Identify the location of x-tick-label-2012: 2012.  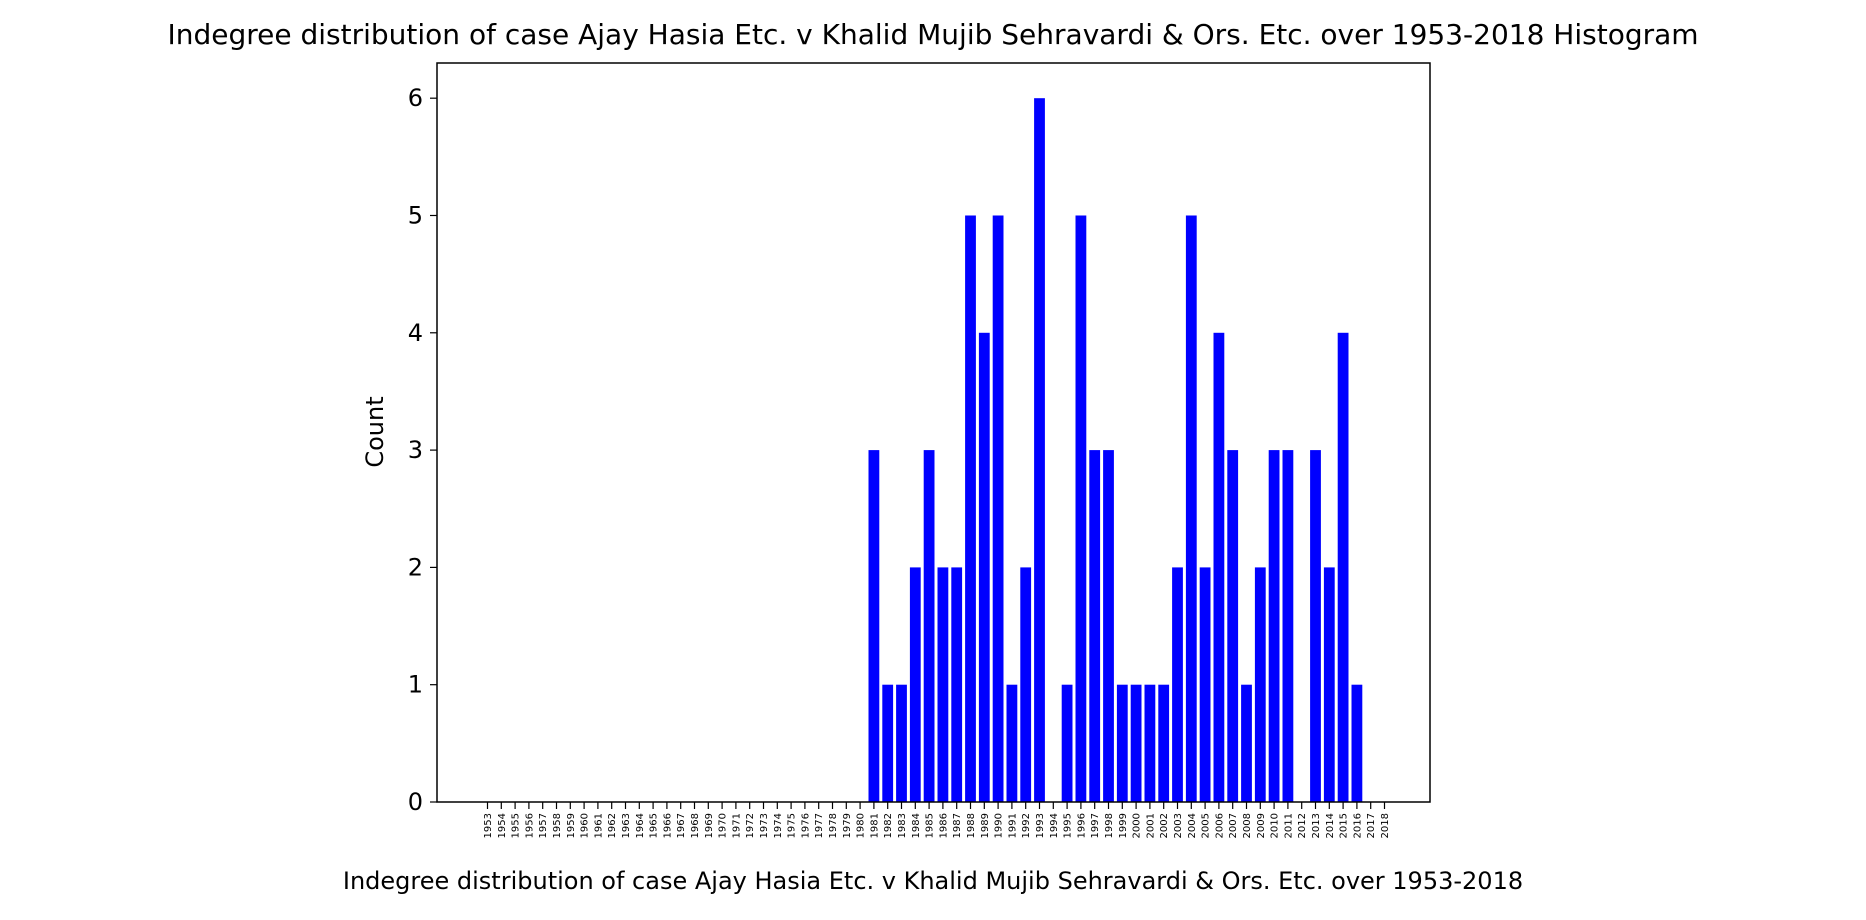
(1302, 825).